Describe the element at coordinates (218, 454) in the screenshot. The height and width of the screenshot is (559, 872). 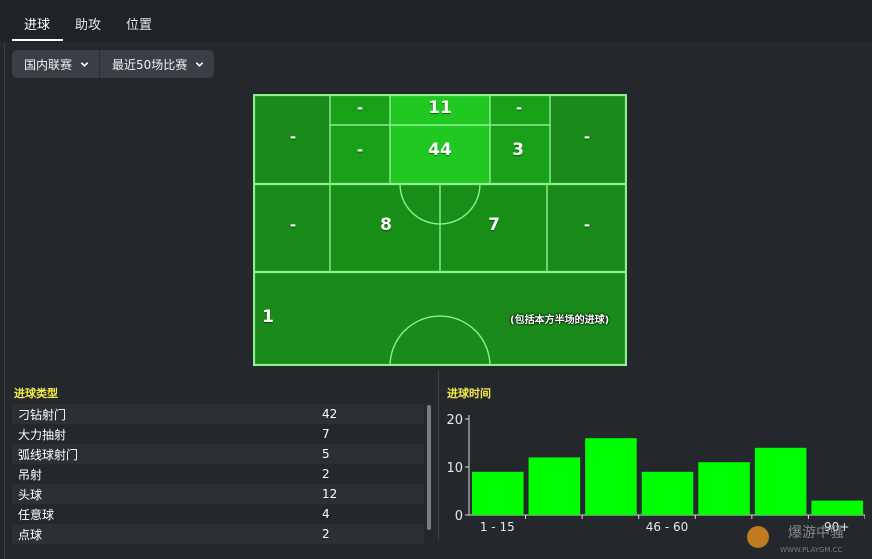
I see `list-item: 弧线球射门 5` at that location.